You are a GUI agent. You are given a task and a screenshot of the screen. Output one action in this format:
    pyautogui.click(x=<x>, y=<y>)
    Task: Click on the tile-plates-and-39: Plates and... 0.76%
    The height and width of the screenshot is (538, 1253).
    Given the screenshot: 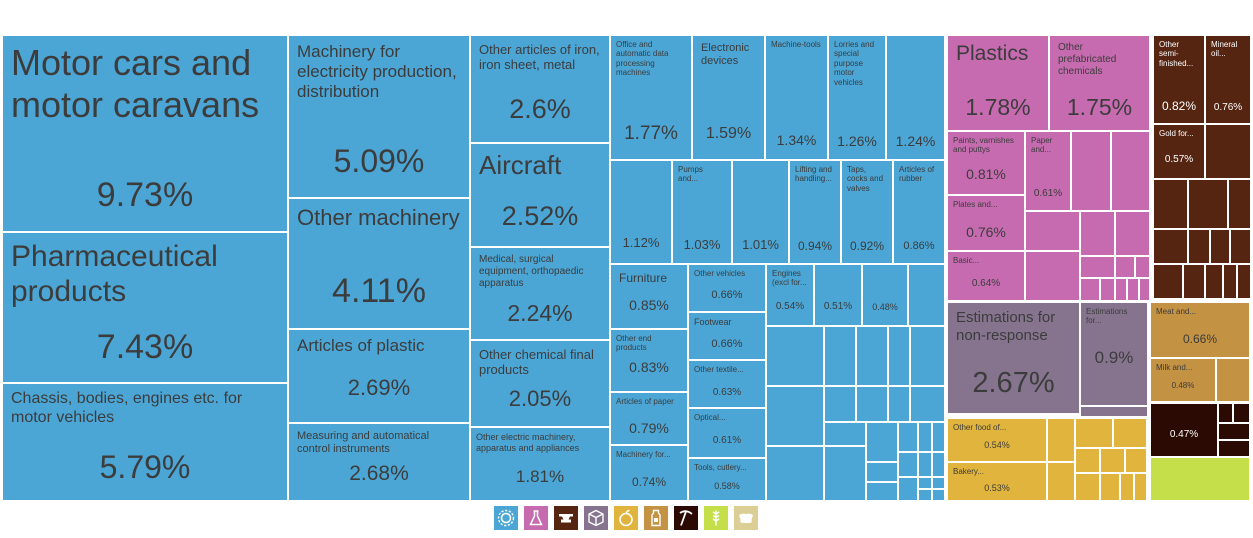 What is the action you would take?
    pyautogui.click(x=986, y=223)
    